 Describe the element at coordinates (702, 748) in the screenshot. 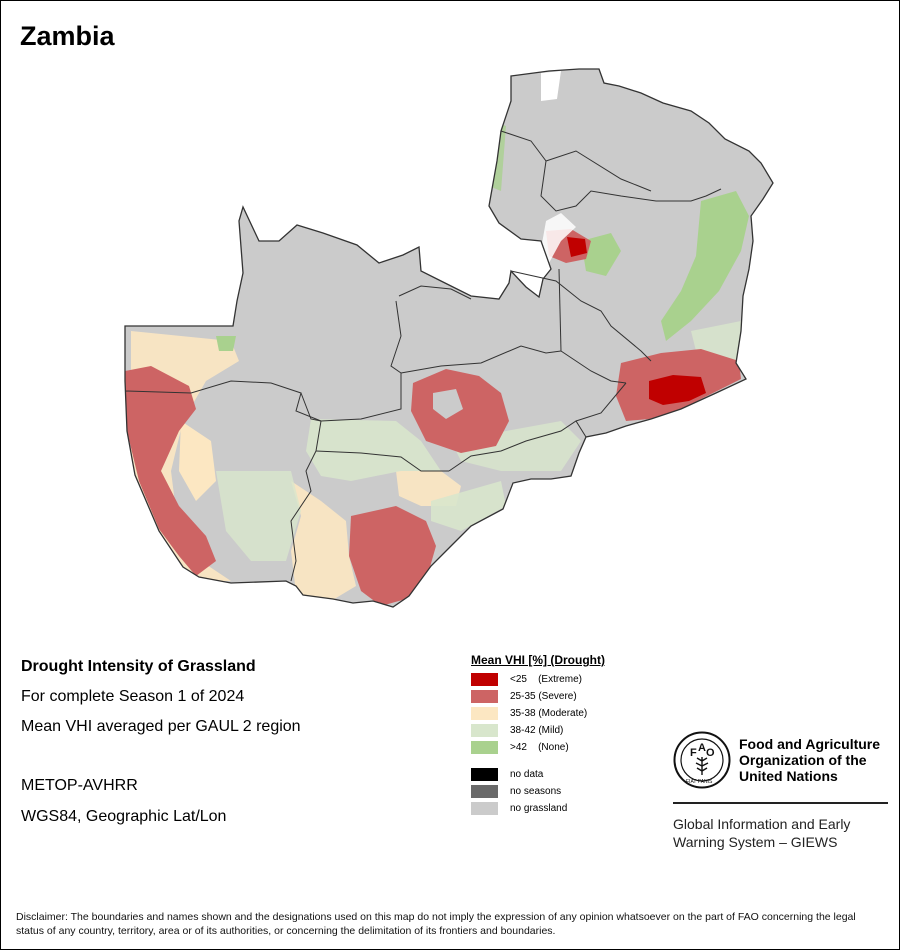

I see `svg-text: A` at that location.